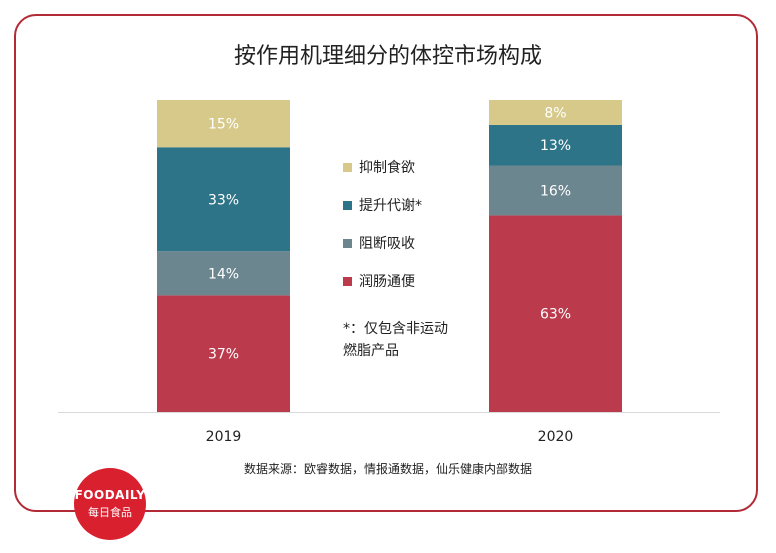 This screenshot has width=776, height=553. I want to click on legend-item-absorption: 阻断吸收, so click(382, 243).